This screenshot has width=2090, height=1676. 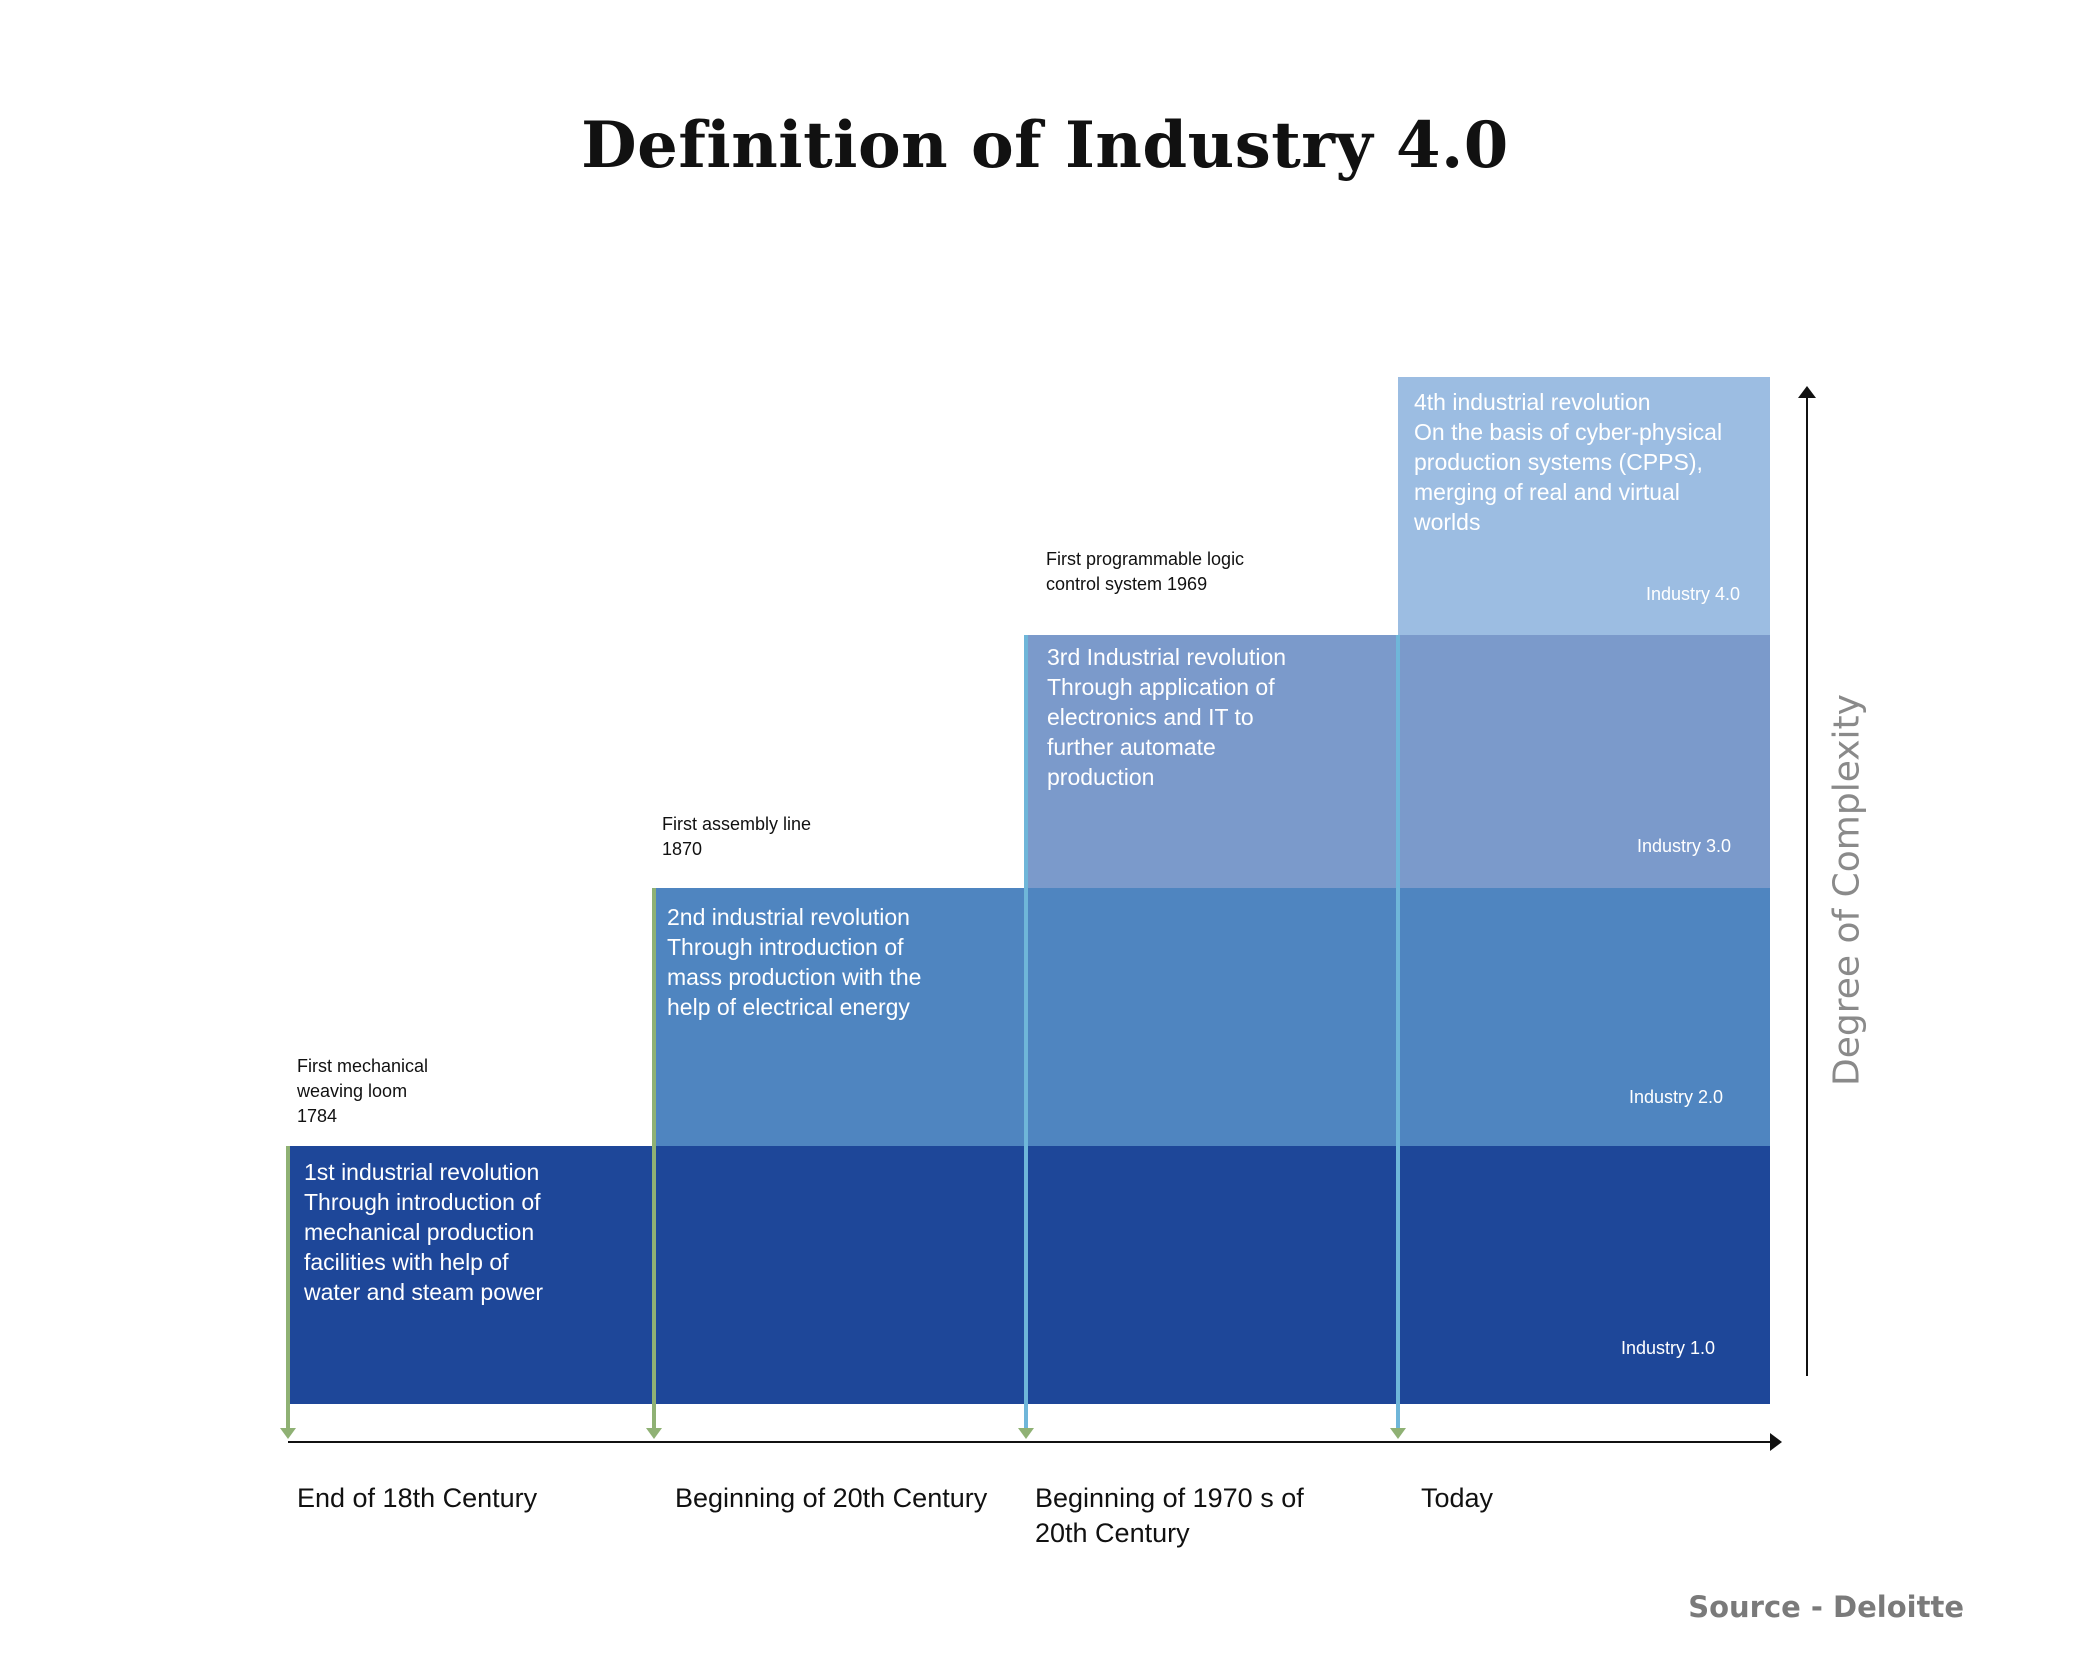 I want to click on page-title: Definition of Industry 4.0, so click(x=1045, y=145).